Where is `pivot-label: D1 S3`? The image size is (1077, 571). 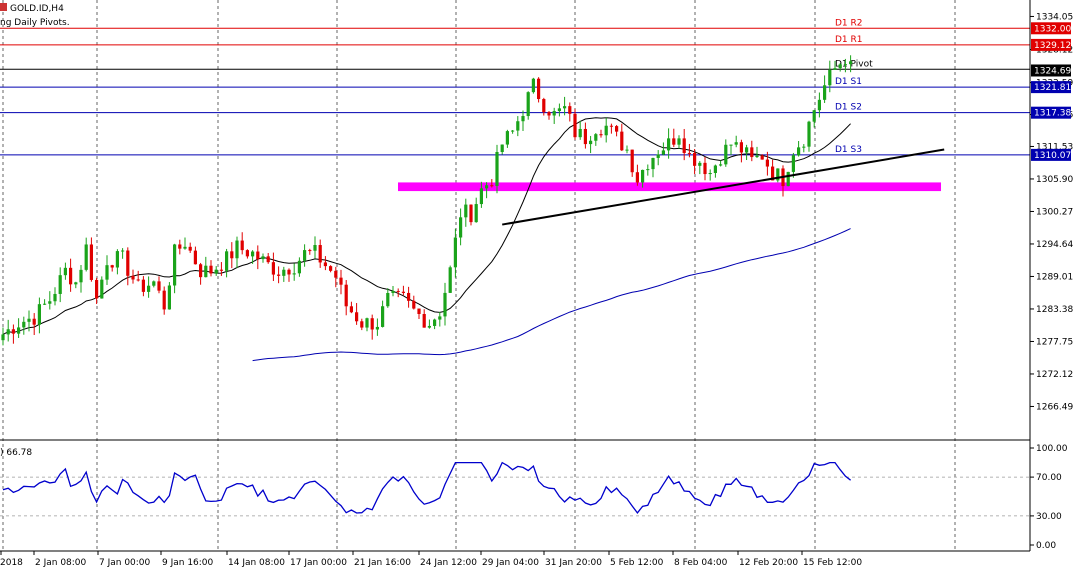 pivot-label: D1 S3 is located at coordinates (848, 150).